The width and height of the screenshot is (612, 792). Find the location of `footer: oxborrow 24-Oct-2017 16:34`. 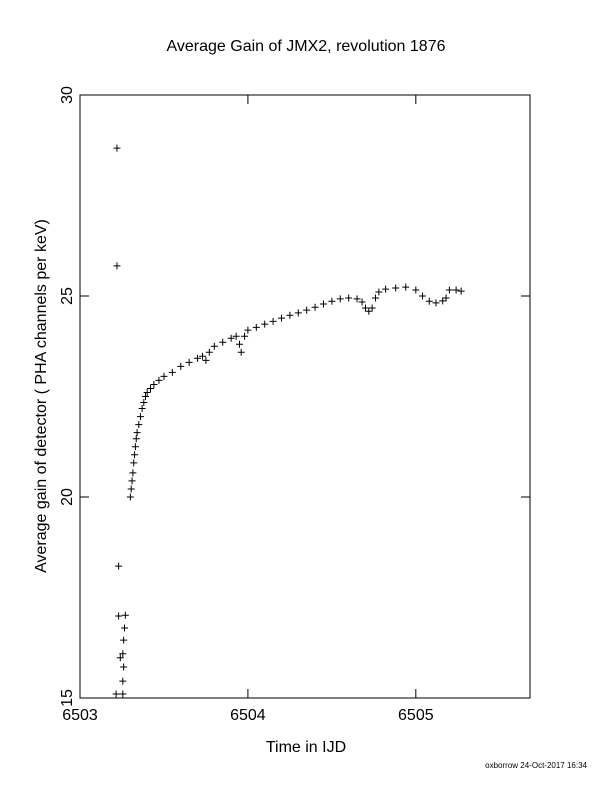

footer: oxborrow 24-Oct-2017 16:34 is located at coordinates (536, 765).